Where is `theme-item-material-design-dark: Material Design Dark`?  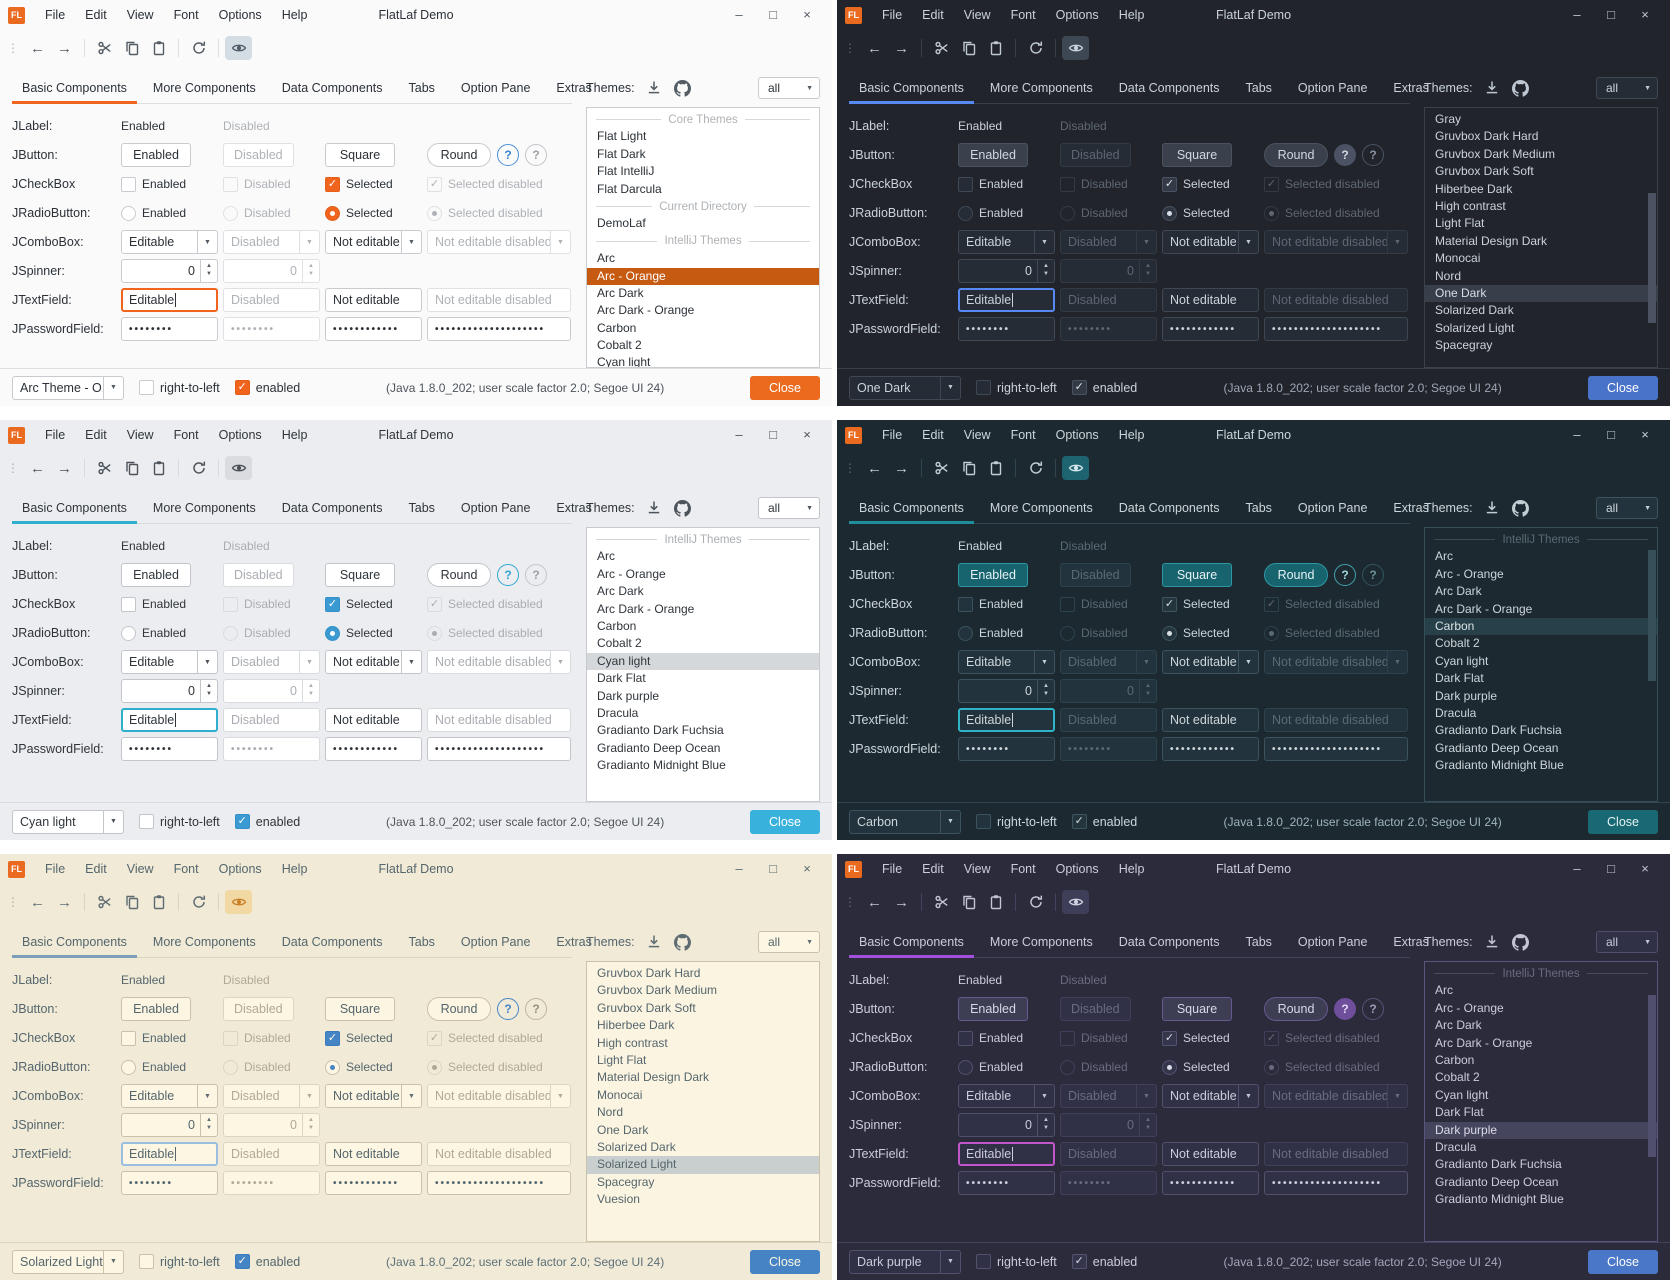
theme-item-material-design-dark: Material Design Dark is located at coordinates (653, 1077).